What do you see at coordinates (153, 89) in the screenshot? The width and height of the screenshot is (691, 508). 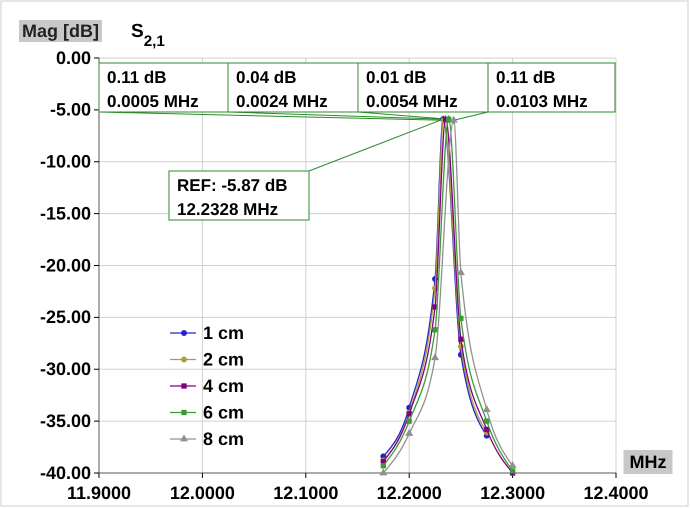 I see `annotation: 0.11 dB 0.0005 MHz` at bounding box center [153, 89].